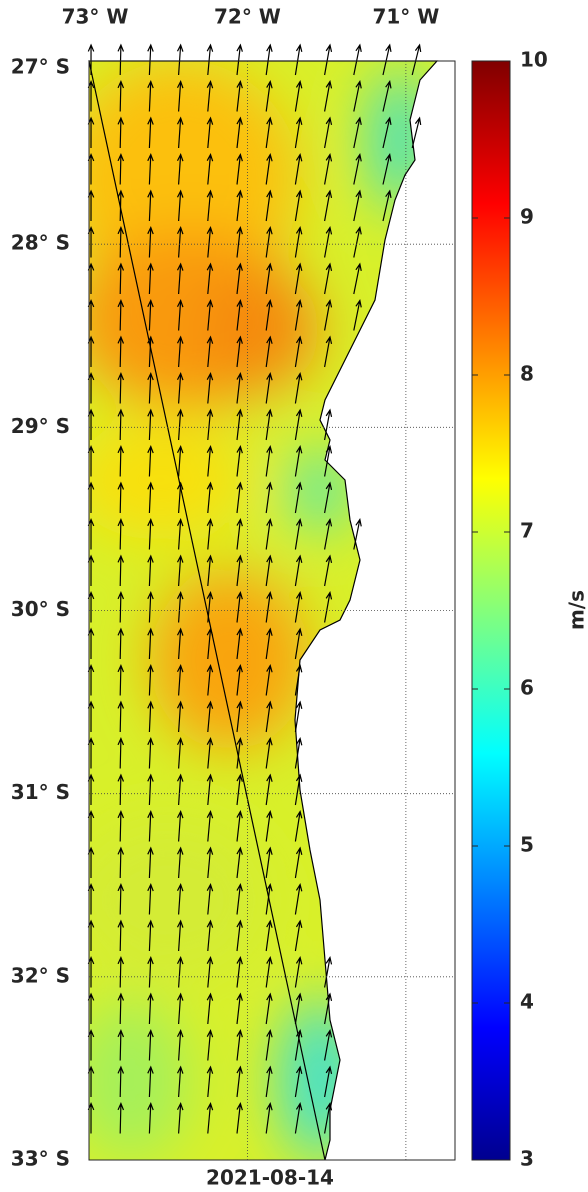 This screenshot has width=588, height=1192. Describe the element at coordinates (40, 792) in the screenshot. I see `lat-tick-label: 31° S` at that location.